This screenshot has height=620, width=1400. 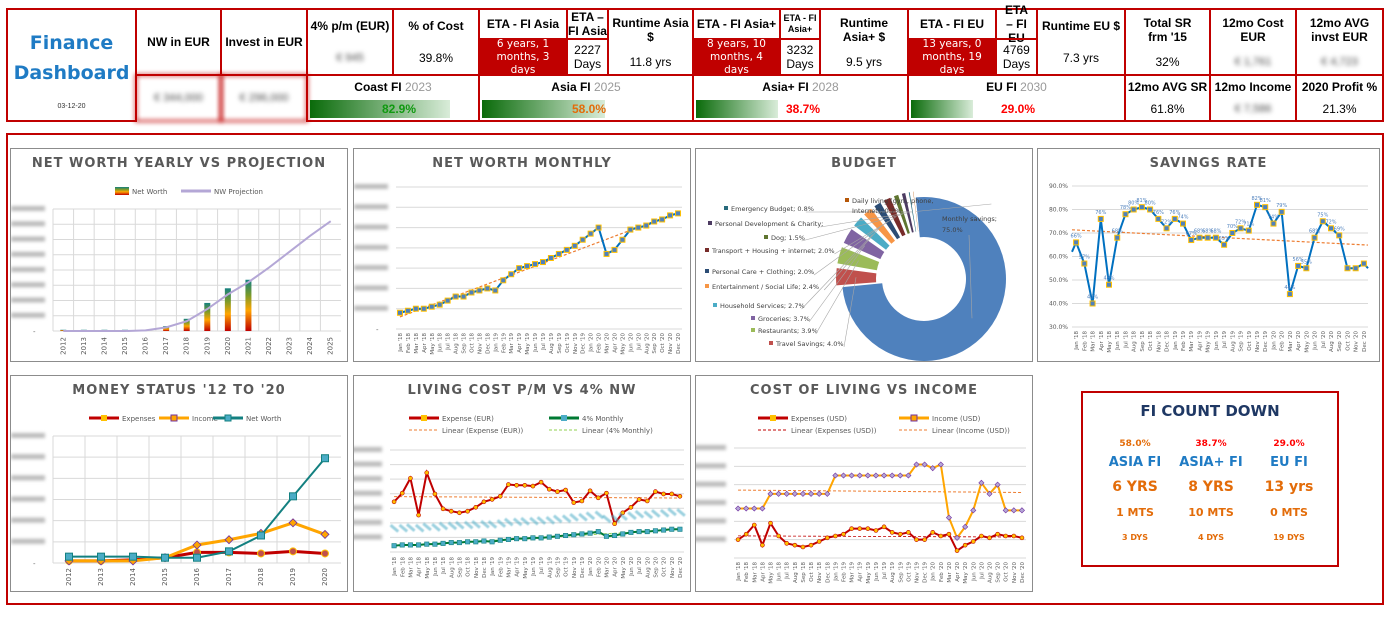 What do you see at coordinates (1135, 512) in the screenshot?
I see `countdown-months: 1 MTS` at bounding box center [1135, 512].